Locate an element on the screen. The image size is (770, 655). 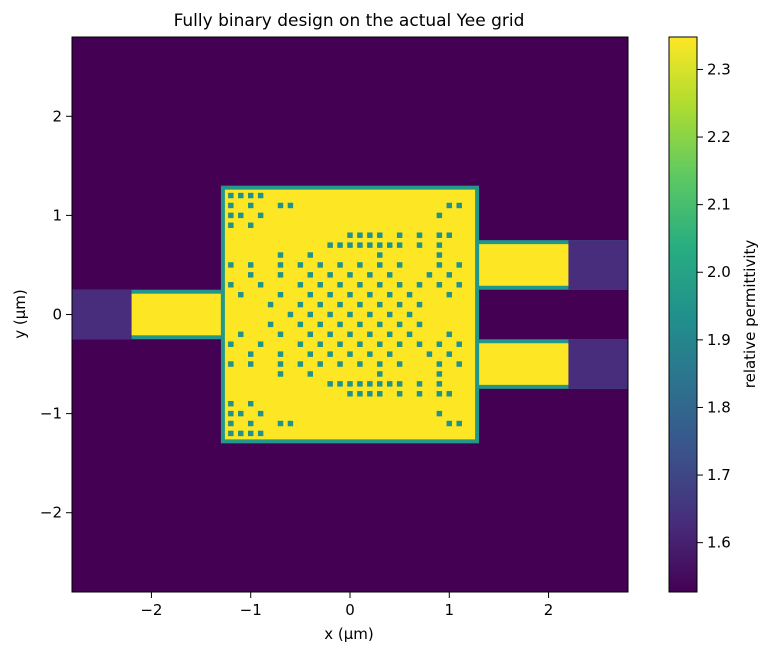
colorbar-tick-label: 1.6 is located at coordinates (719, 543).